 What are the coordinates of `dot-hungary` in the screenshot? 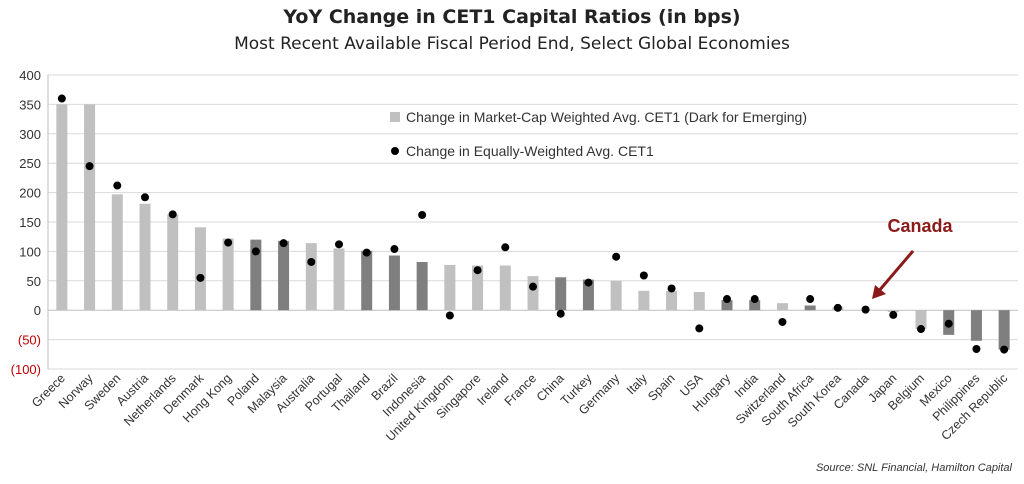 It's located at (727, 299).